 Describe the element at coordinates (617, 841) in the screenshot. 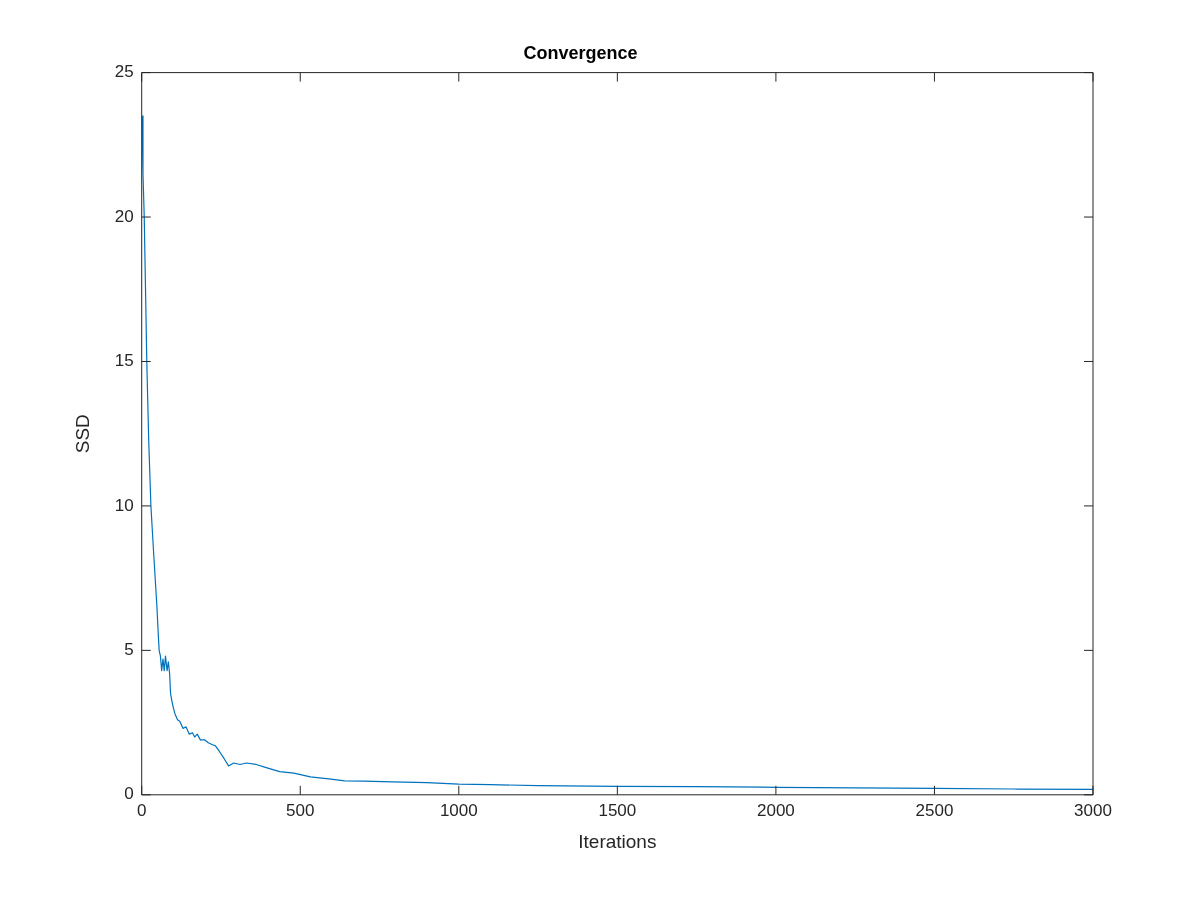

I see `x-axis-title: Iterations` at that location.